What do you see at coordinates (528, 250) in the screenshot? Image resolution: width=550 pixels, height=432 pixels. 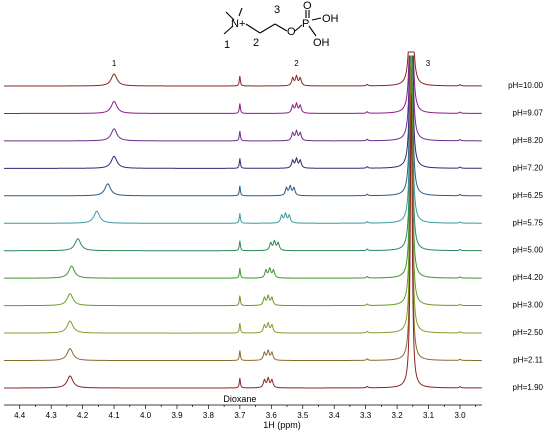 I see `series-label: pH=5.00` at bounding box center [528, 250].